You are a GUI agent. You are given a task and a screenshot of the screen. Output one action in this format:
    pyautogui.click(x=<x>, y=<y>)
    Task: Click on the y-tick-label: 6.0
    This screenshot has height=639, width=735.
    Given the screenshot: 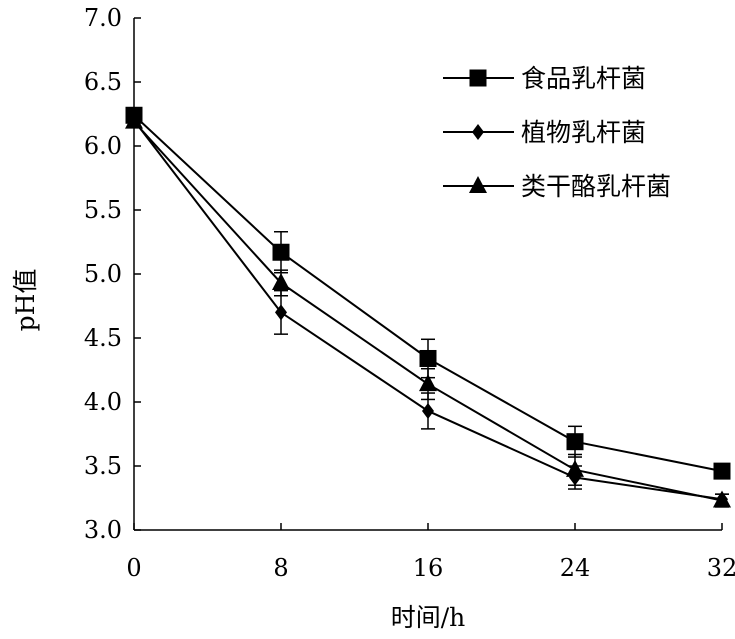 What is the action you would take?
    pyautogui.click(x=103, y=146)
    